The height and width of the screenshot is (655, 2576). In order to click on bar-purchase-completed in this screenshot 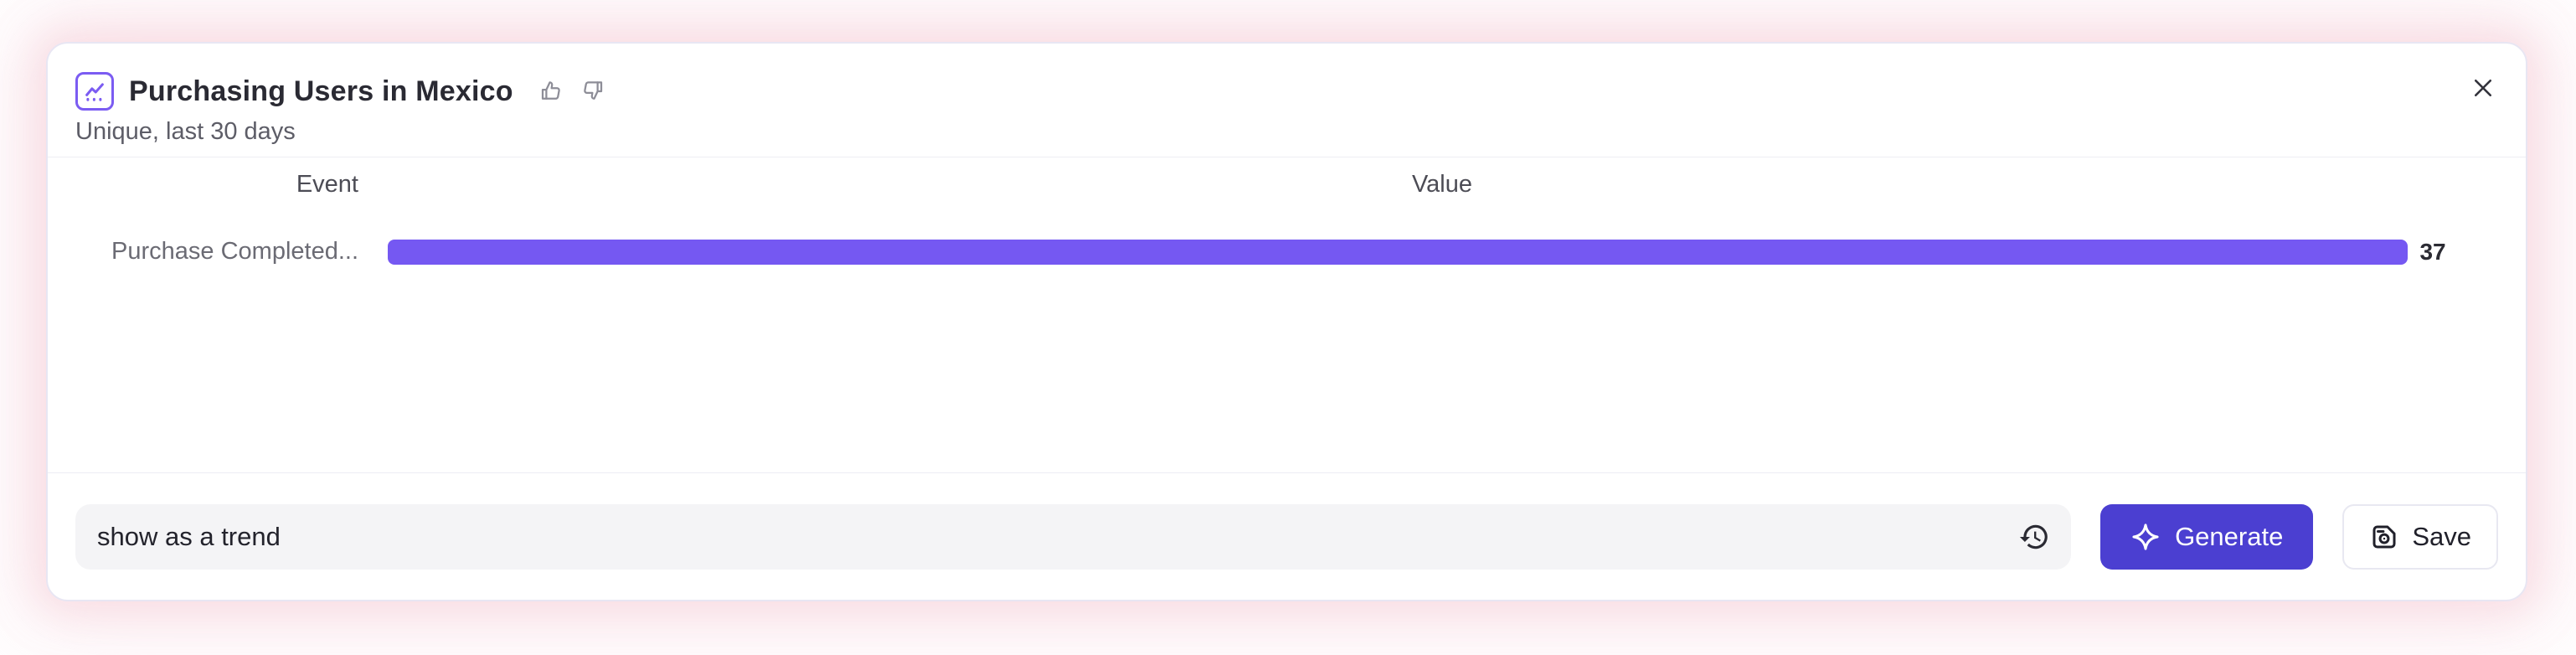, I will do `click(1398, 252)`.